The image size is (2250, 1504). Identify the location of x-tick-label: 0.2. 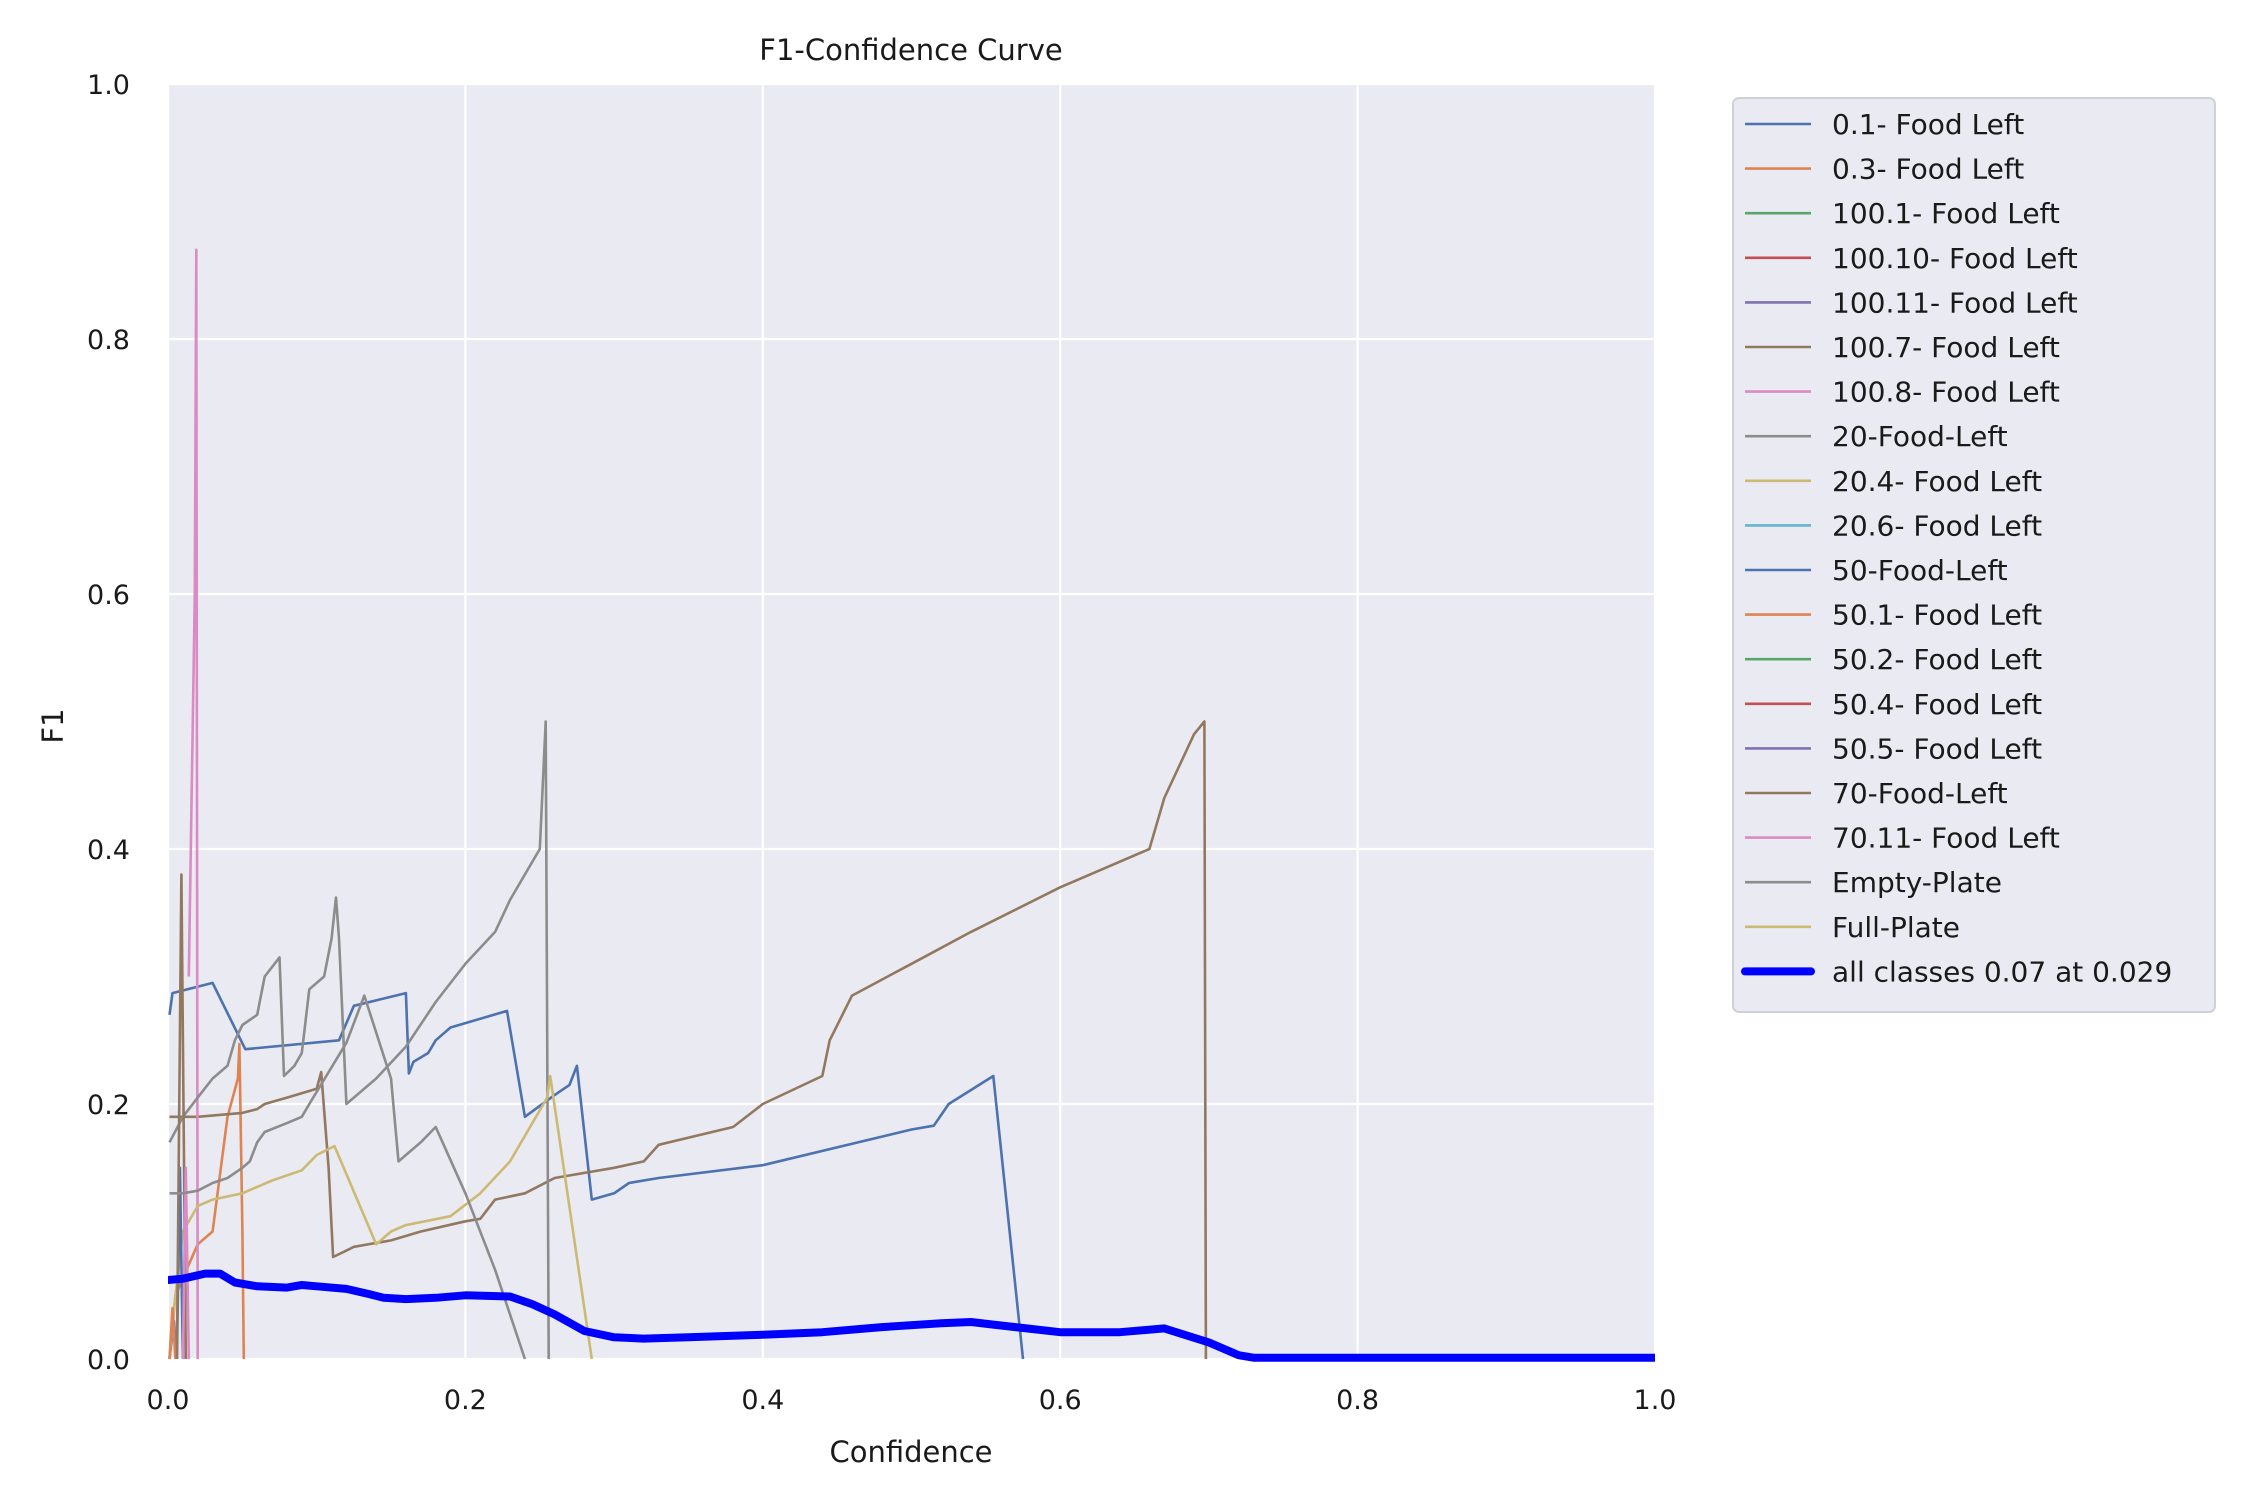
(465, 1400).